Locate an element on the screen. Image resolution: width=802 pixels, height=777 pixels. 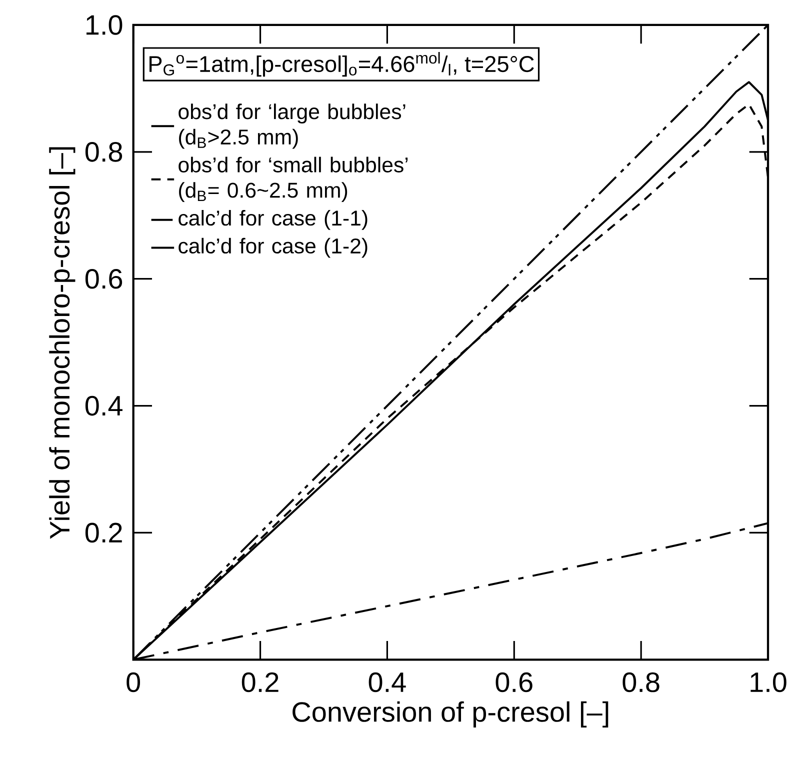
x-tick-label: 0.8 is located at coordinates (641, 682).